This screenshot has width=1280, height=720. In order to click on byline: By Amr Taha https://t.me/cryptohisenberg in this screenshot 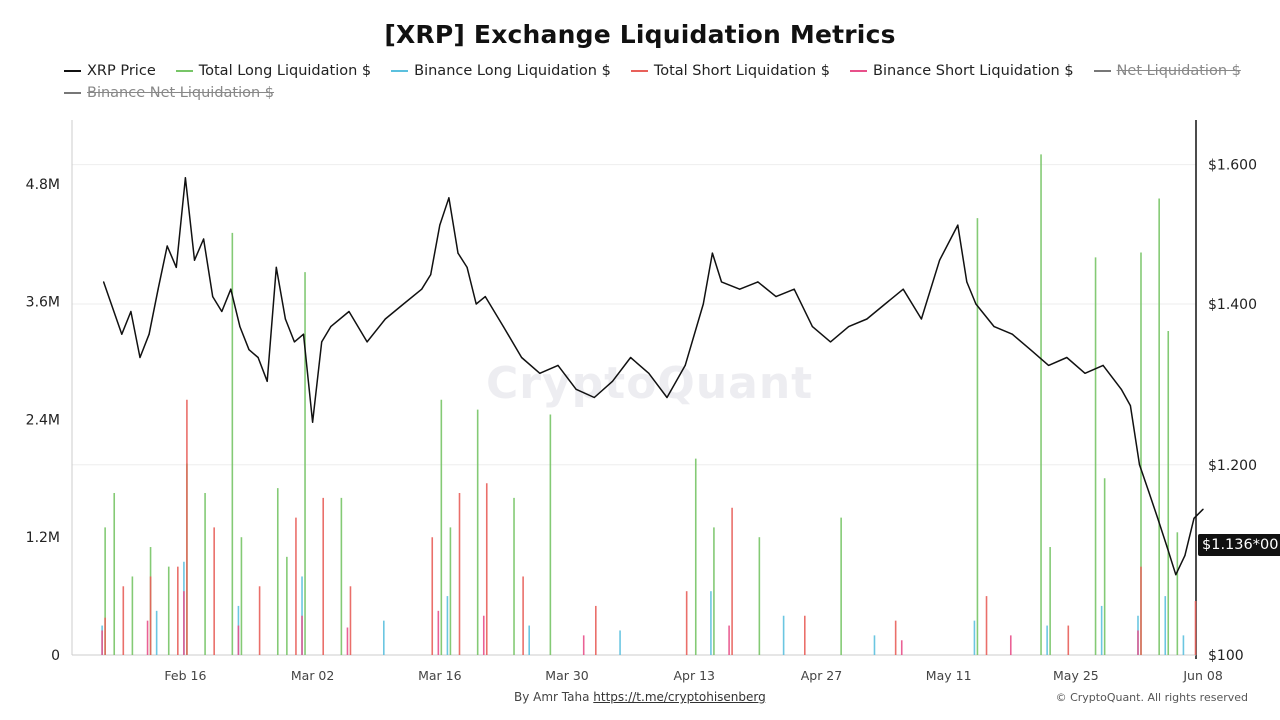, I will do `click(640, 697)`.